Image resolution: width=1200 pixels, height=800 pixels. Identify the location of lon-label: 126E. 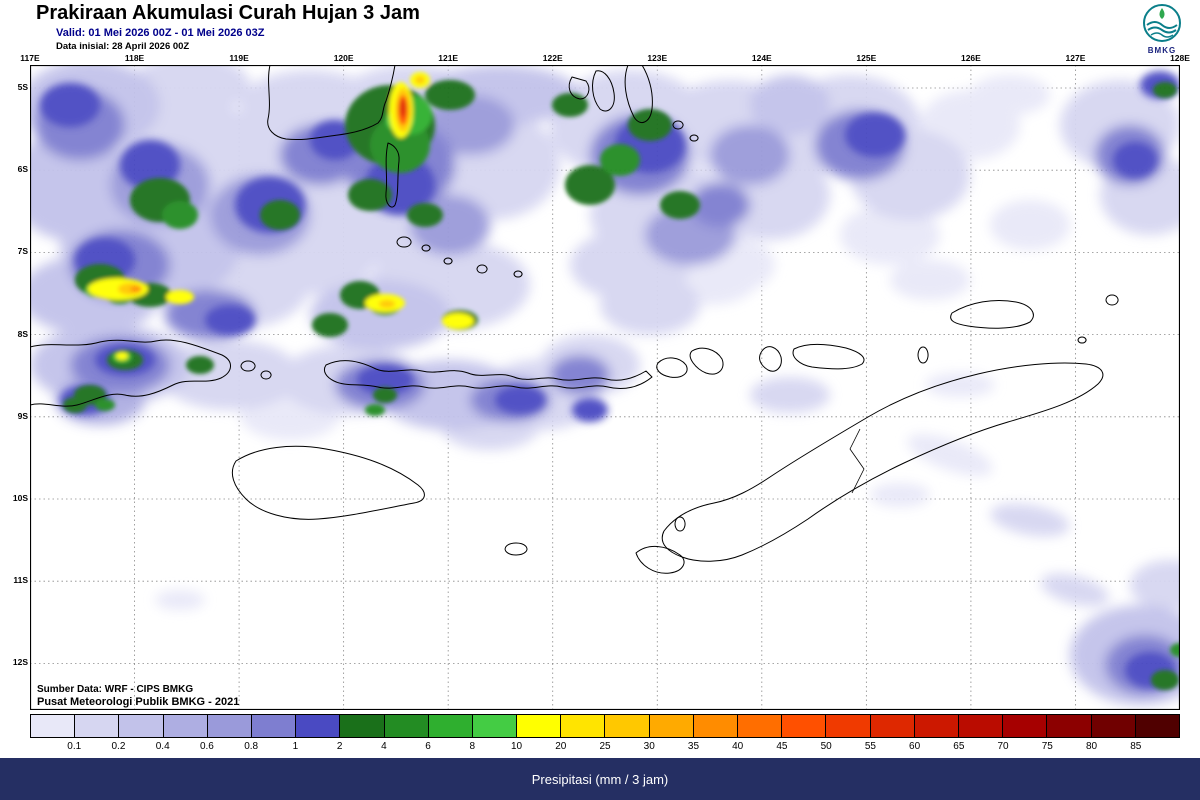
(970, 58).